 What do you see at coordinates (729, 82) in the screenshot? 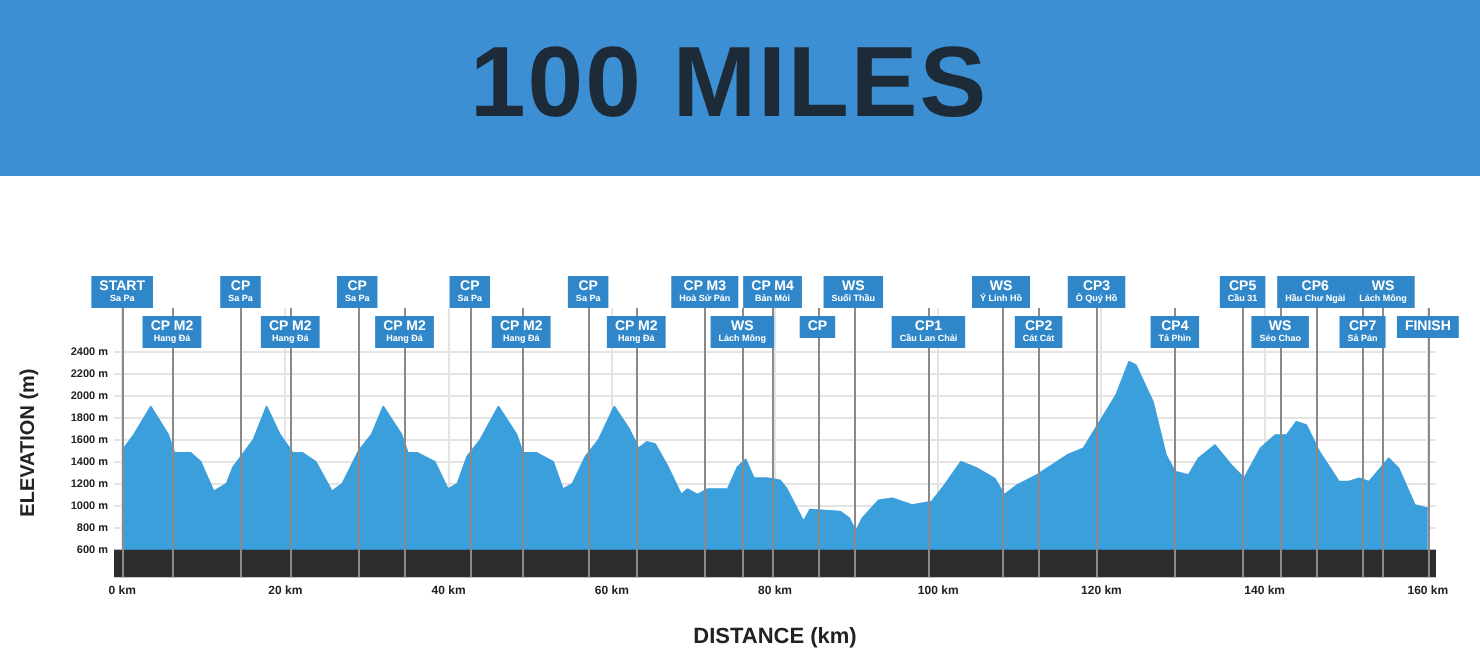
I see `chart-title: 100 MILES` at bounding box center [729, 82].